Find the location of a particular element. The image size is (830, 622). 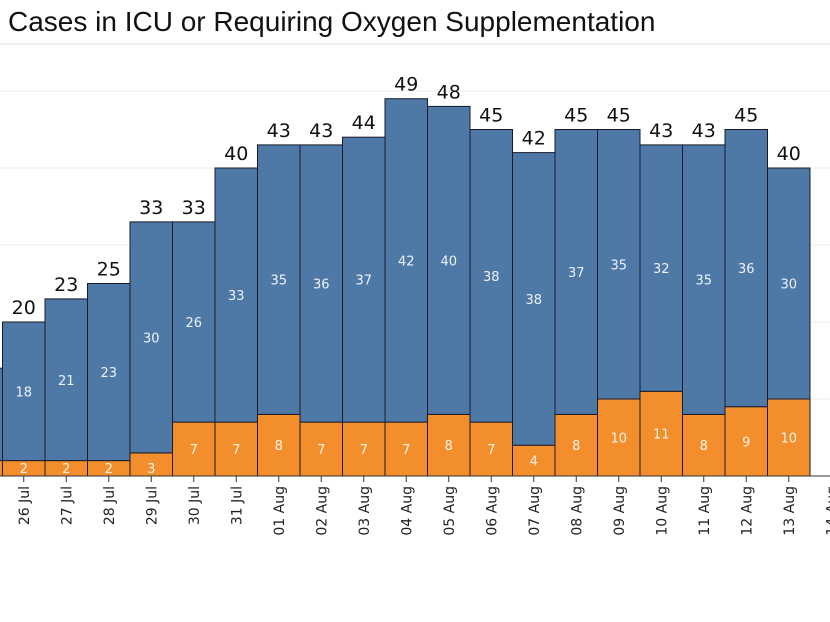

x-tick-label: 29 Jul is located at coordinates (152, 505).